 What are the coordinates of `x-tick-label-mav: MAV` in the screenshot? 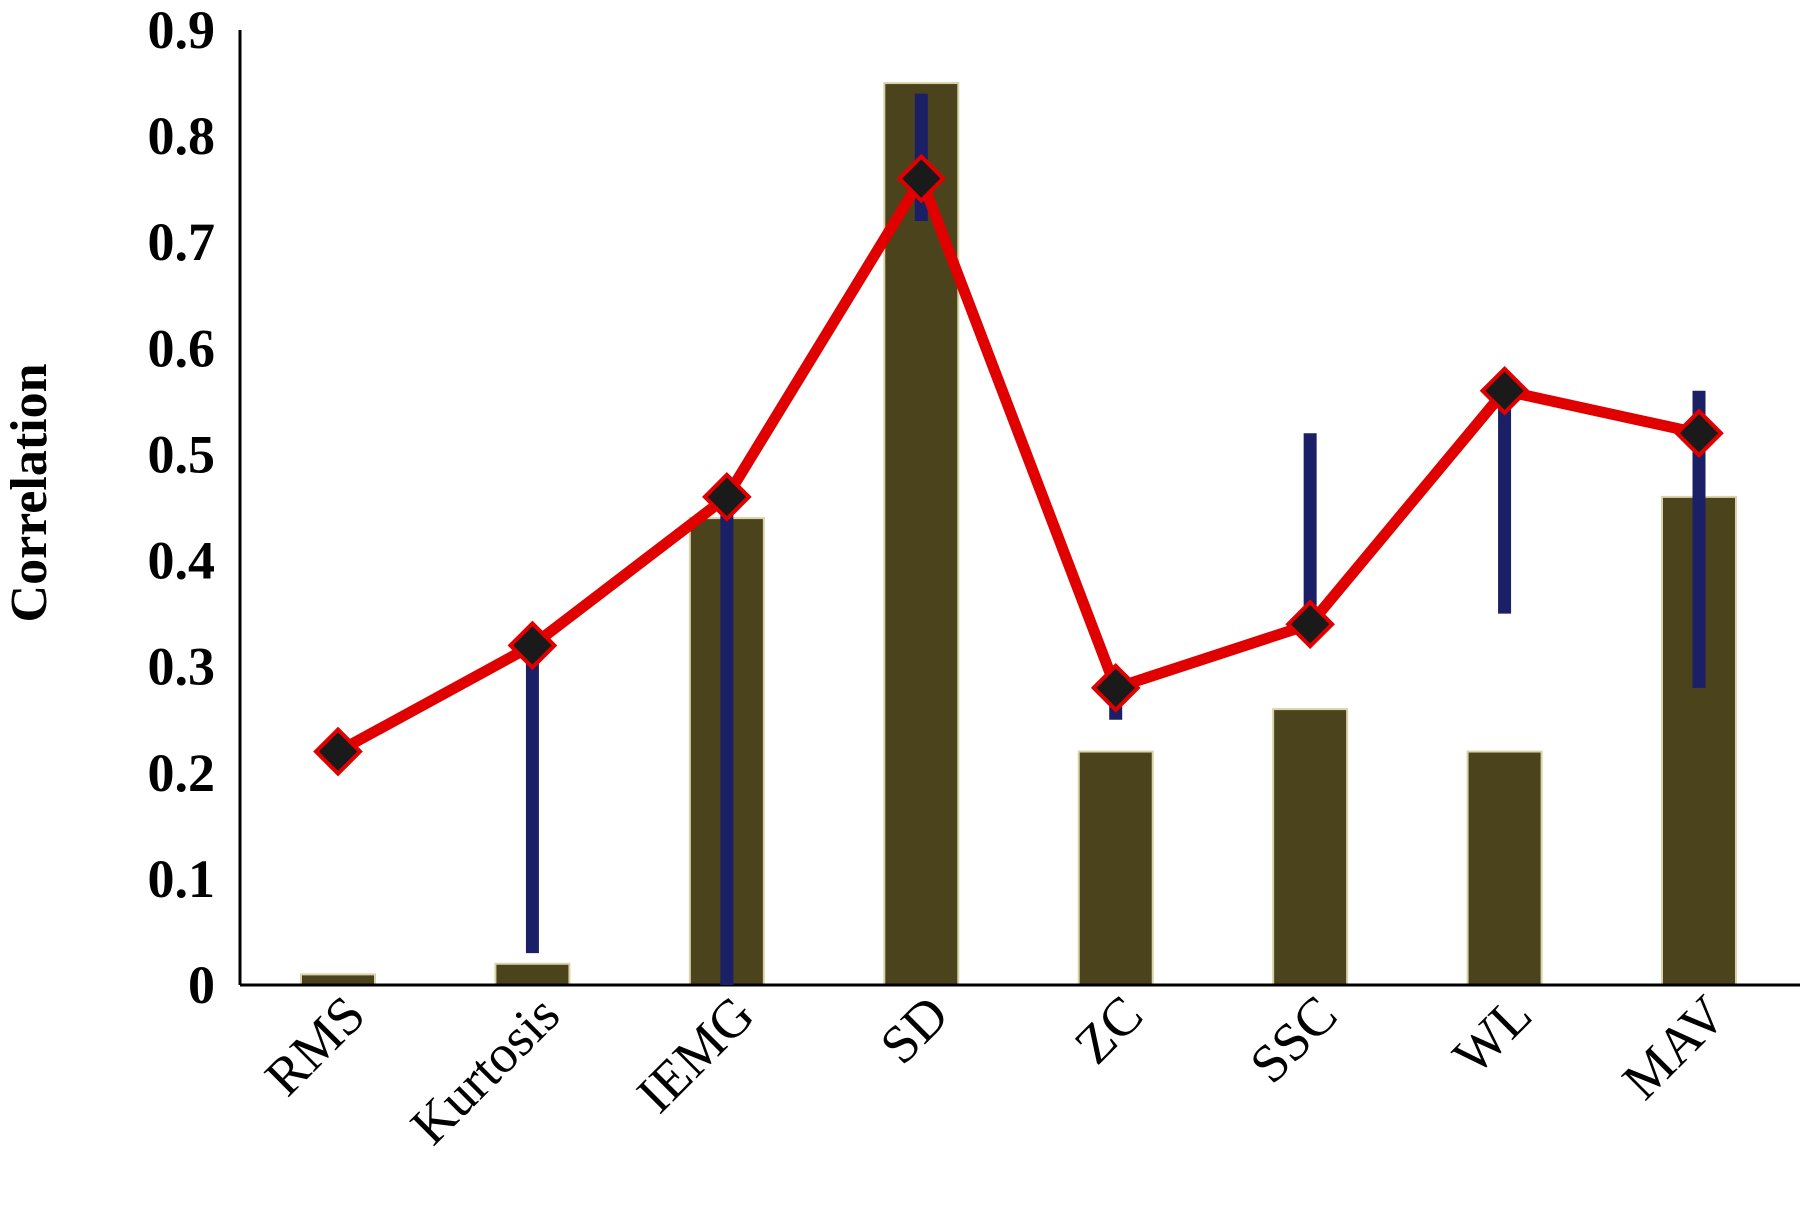 It's located at (1674, 1047).